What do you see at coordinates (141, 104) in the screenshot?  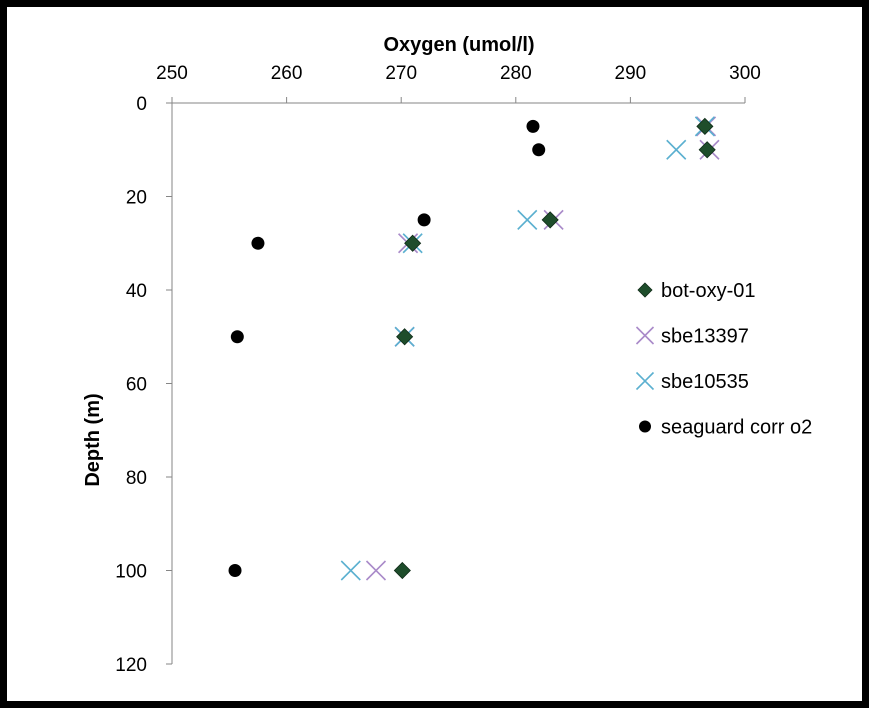 I see `y-tick-label: 0` at bounding box center [141, 104].